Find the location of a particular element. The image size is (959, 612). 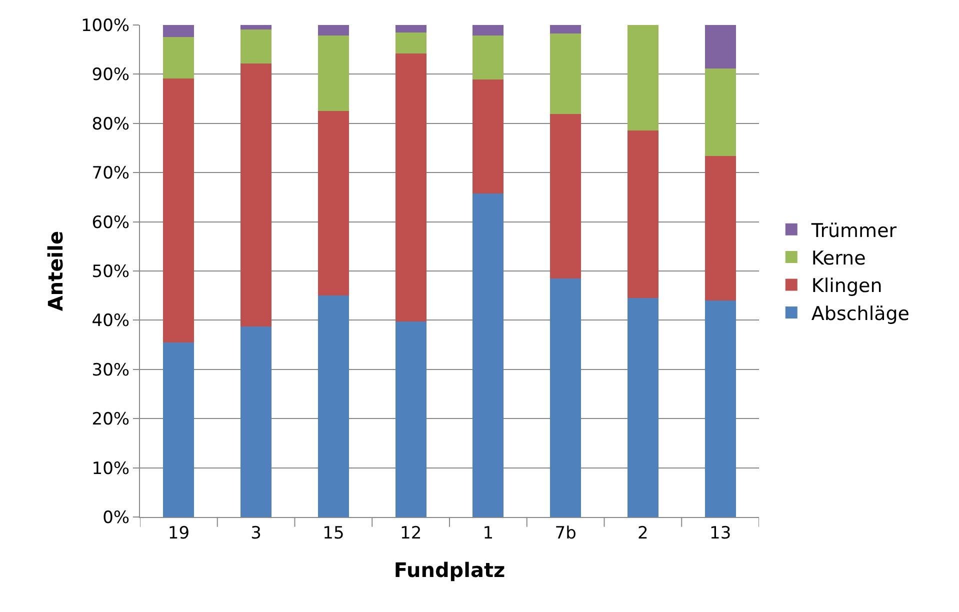

x-tick-label: 15 is located at coordinates (333, 533).